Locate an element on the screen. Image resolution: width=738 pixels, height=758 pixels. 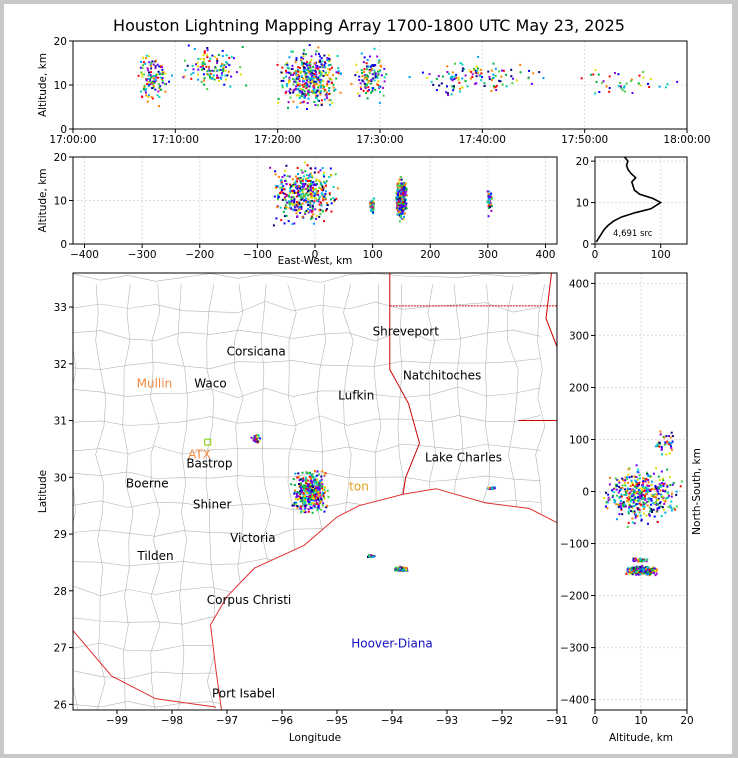
map-y-tick-label: 32 is located at coordinates (60, 365).